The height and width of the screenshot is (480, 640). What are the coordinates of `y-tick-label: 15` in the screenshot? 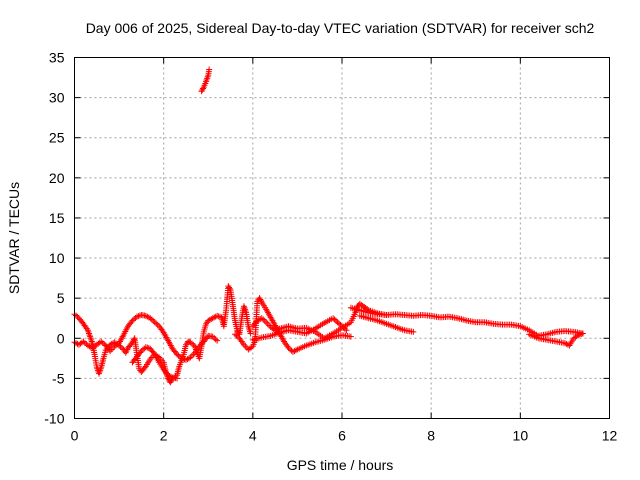 It's located at (57, 218).